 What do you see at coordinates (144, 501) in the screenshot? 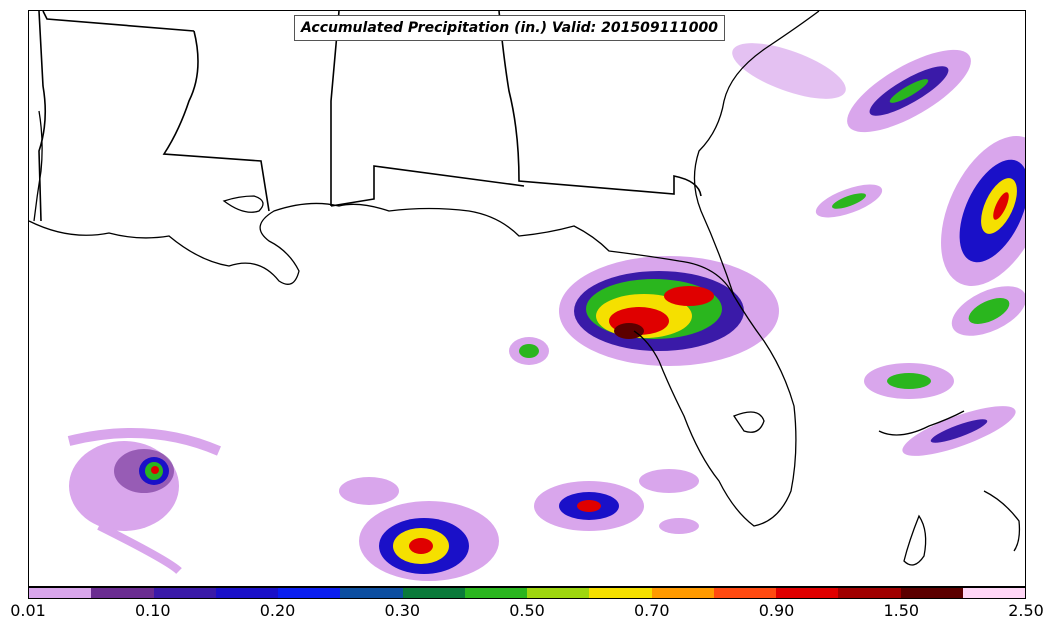
I see `precip-hurricane` at bounding box center [144, 501].